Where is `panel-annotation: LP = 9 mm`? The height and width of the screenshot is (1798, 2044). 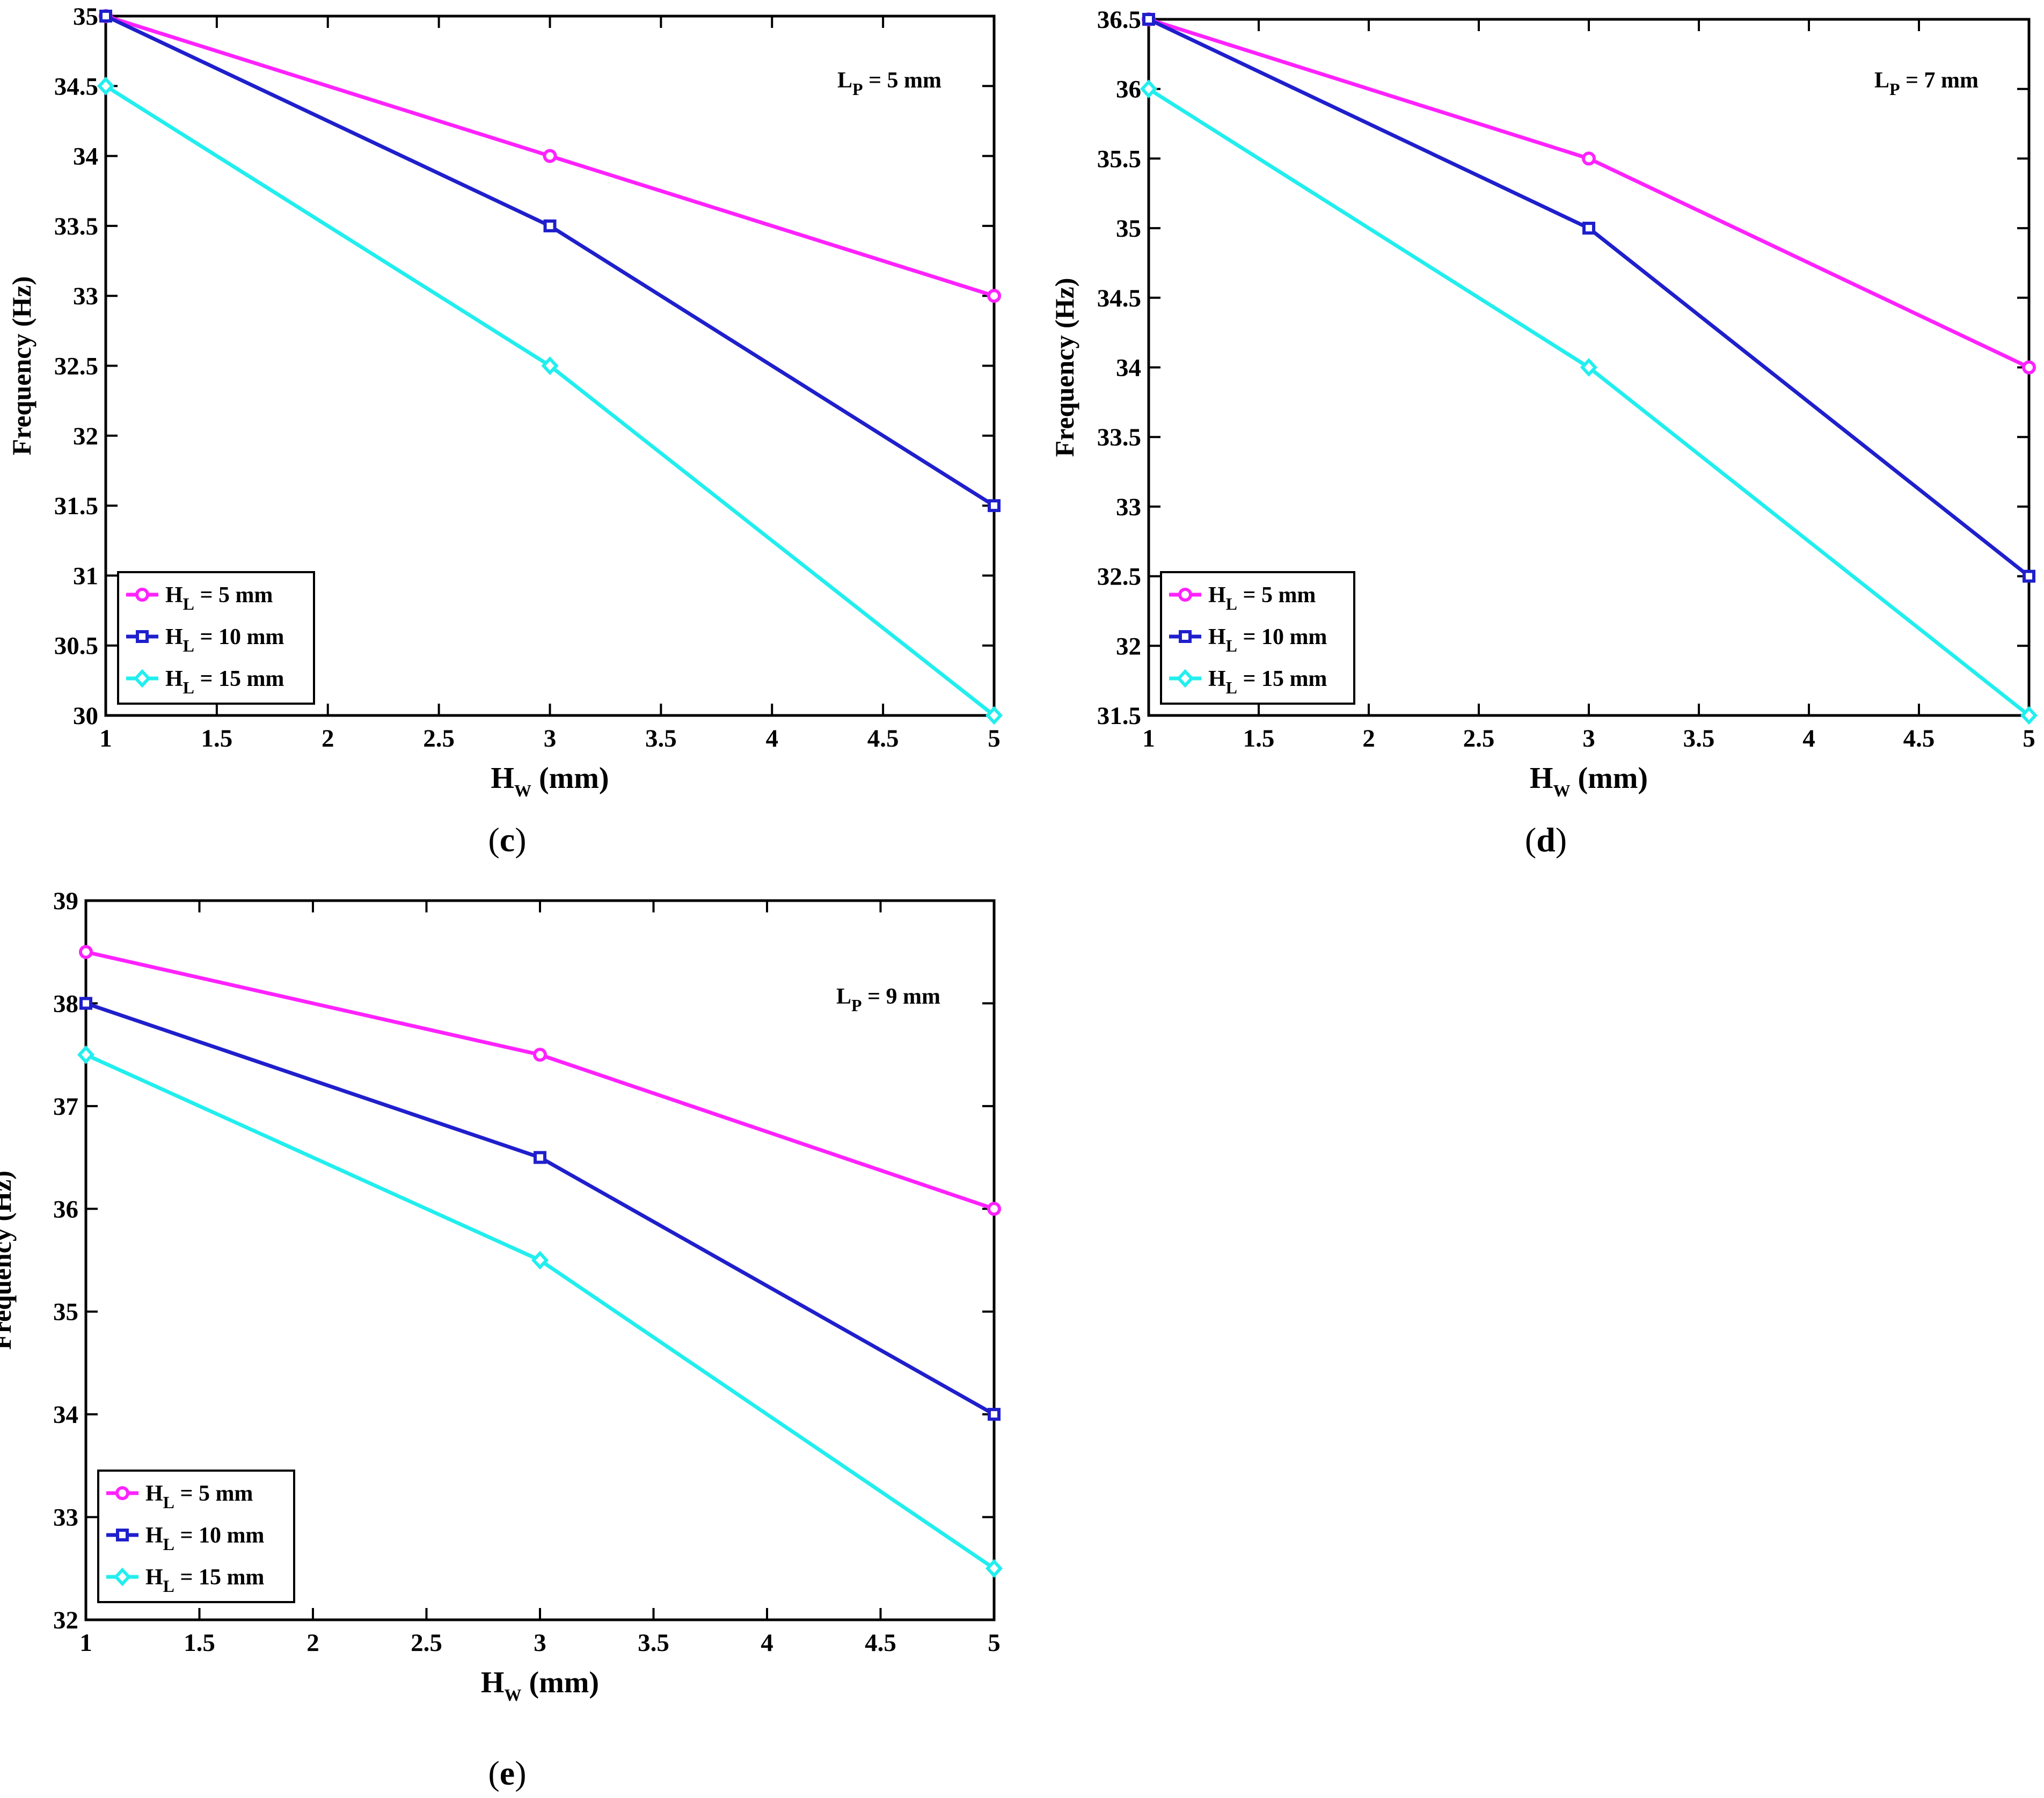
panel-annotation: LP = 9 mm is located at coordinates (888, 999).